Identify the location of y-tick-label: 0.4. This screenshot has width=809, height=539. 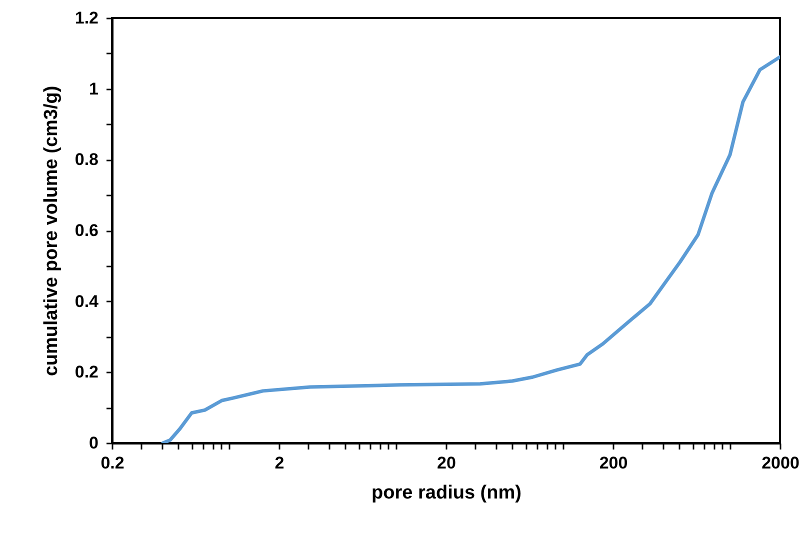
(87, 301).